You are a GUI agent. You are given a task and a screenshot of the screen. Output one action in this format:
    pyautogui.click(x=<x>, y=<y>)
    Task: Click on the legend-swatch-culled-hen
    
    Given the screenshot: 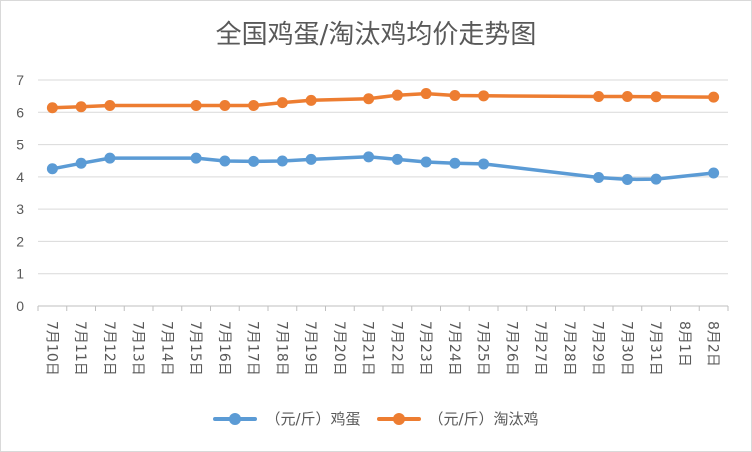 What is the action you would take?
    pyautogui.click(x=398, y=419)
    